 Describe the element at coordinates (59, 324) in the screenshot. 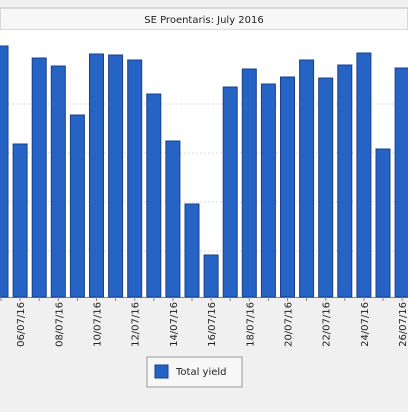

I see `x-tick-label: 08/07/16` at that location.